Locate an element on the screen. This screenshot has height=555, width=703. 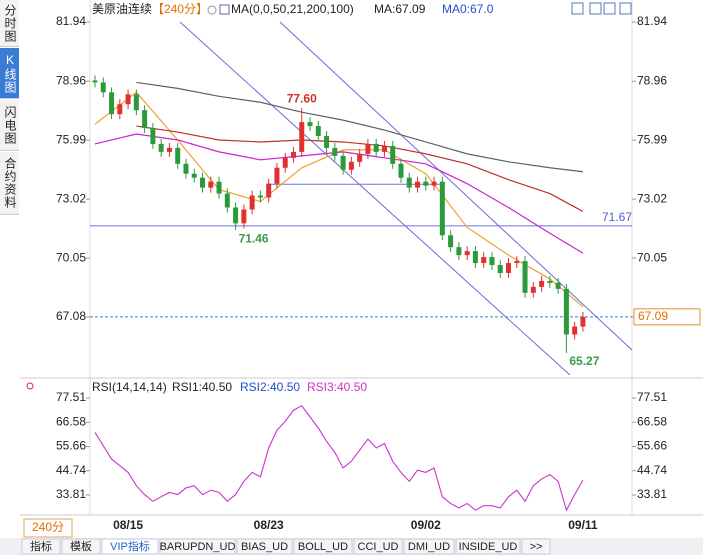
bottom-tab-label: BOLL_UD is located at coordinates (323, 547).